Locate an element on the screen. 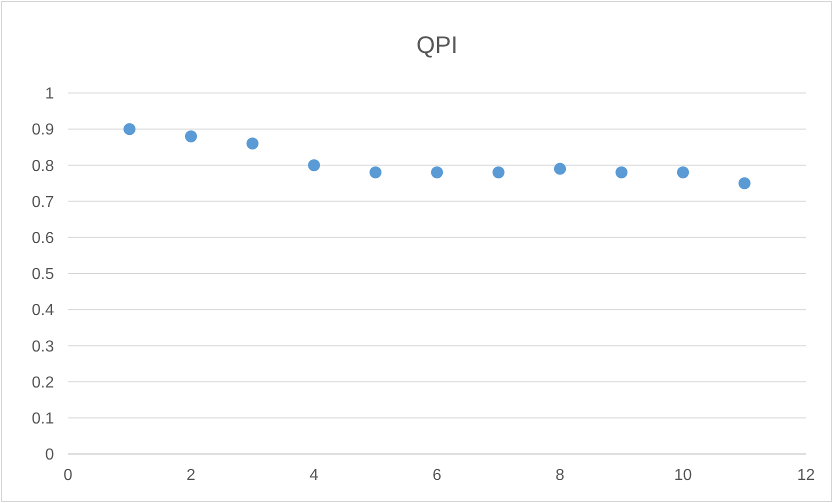  y-tick-label: 0.1 is located at coordinates (43, 419).